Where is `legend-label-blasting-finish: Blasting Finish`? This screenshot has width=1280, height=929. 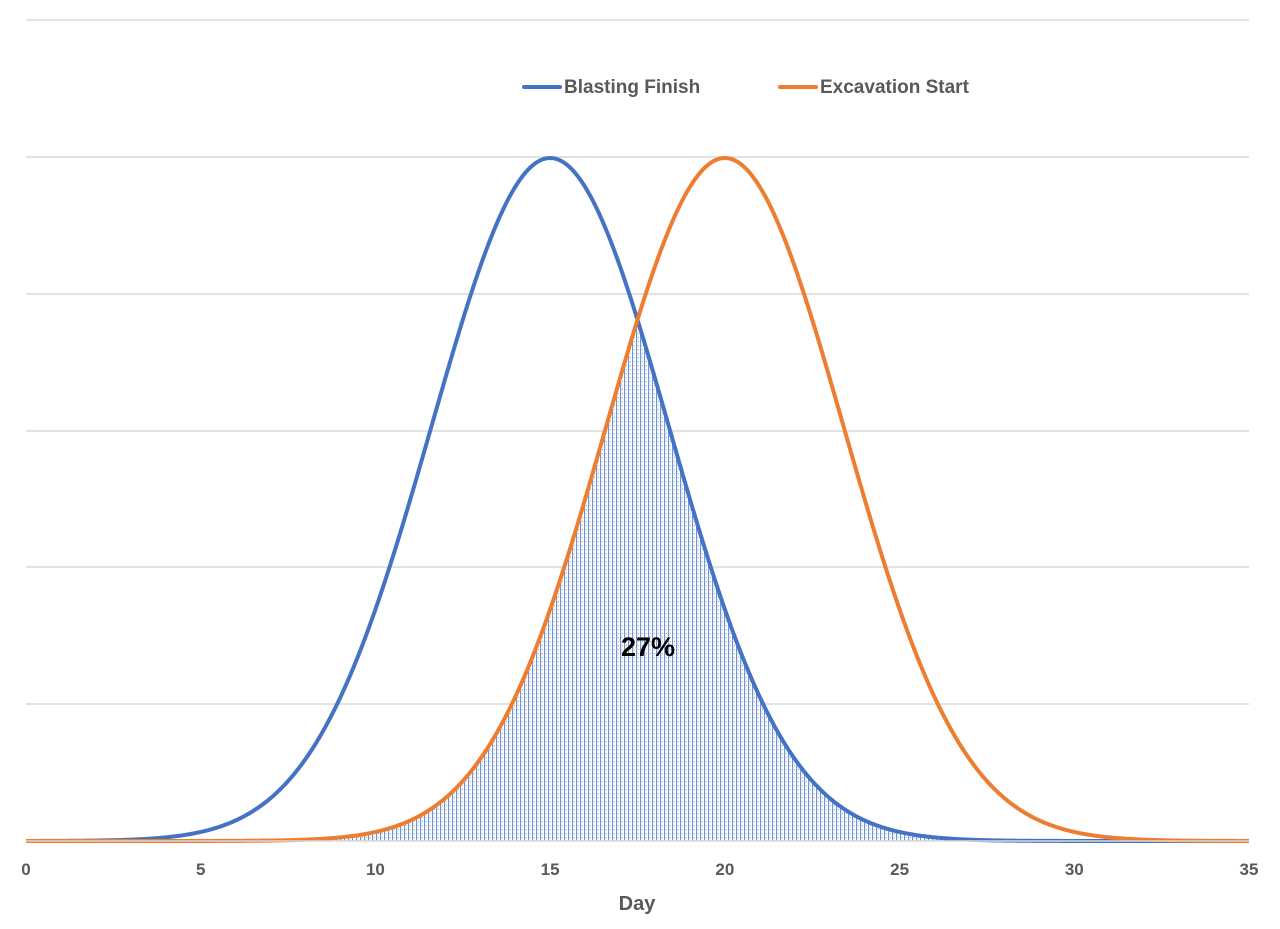 legend-label-blasting-finish: Blasting Finish is located at coordinates (632, 87).